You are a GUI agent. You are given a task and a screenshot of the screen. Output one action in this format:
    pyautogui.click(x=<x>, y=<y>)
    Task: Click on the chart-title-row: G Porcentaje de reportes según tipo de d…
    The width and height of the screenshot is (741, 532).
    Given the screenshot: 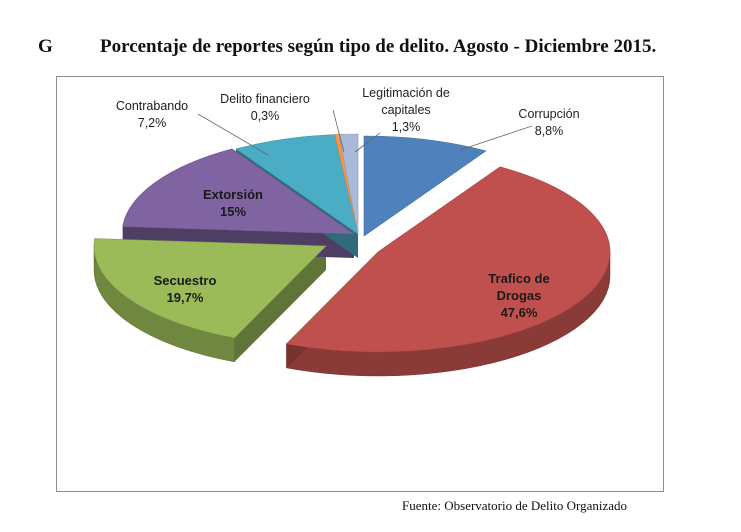 What is the action you would take?
    pyautogui.click(x=378, y=50)
    